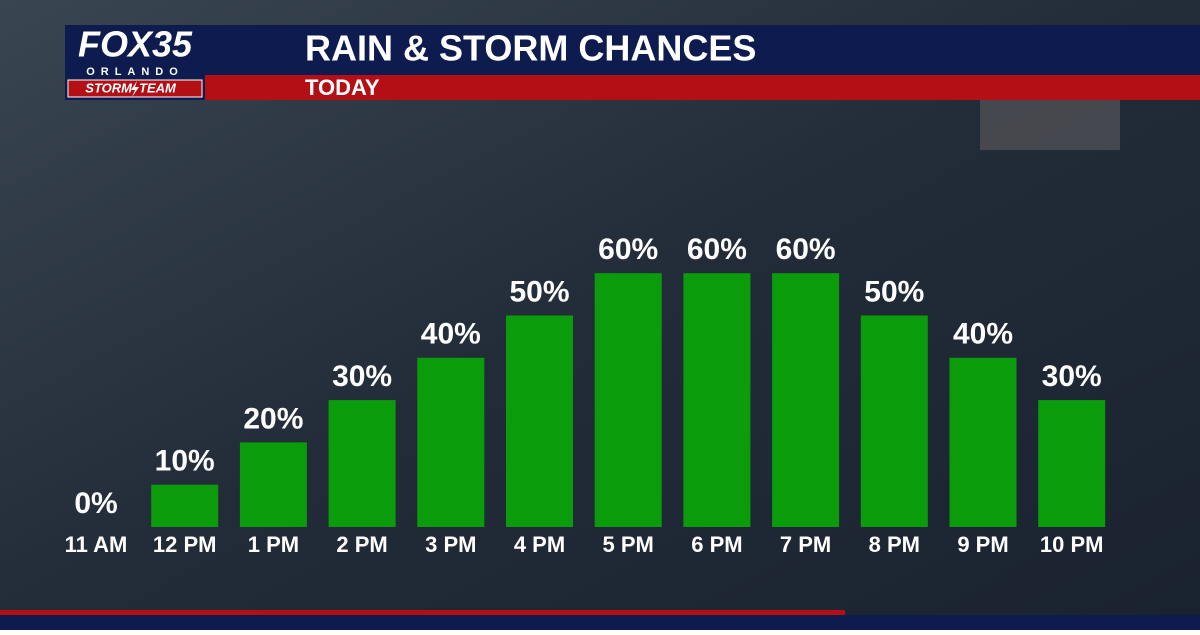 The height and width of the screenshot is (635, 1200). Describe the element at coordinates (982, 544) in the screenshot. I see `x-tick-label: 9 PM` at that location.